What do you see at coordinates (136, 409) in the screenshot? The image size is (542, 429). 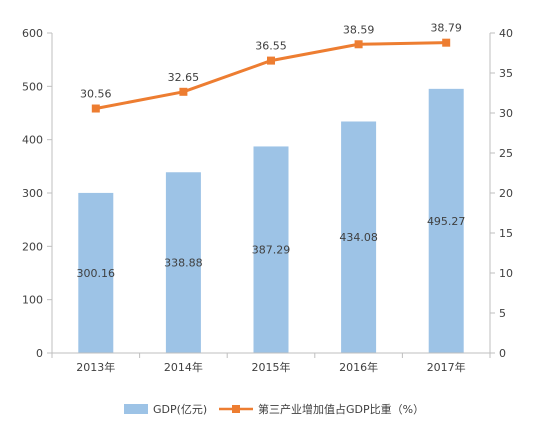 I see `legend-bar-swatch` at bounding box center [136, 409].